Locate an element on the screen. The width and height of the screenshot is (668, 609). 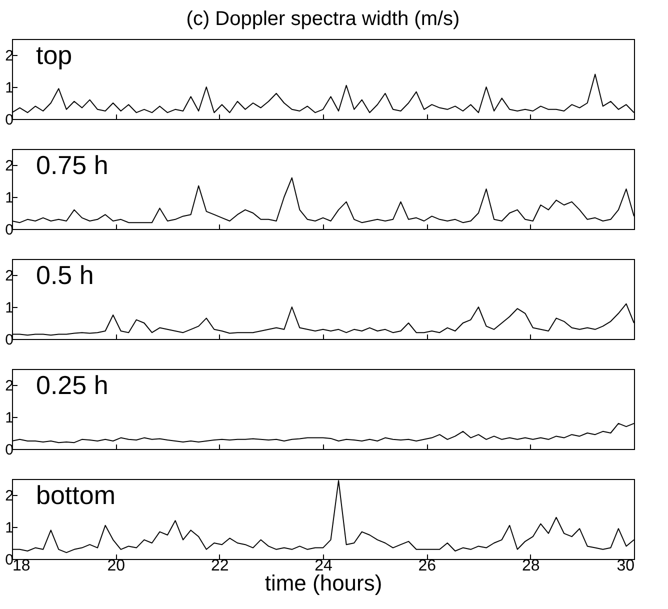
annotation: 0.5 h is located at coordinates (65, 275).